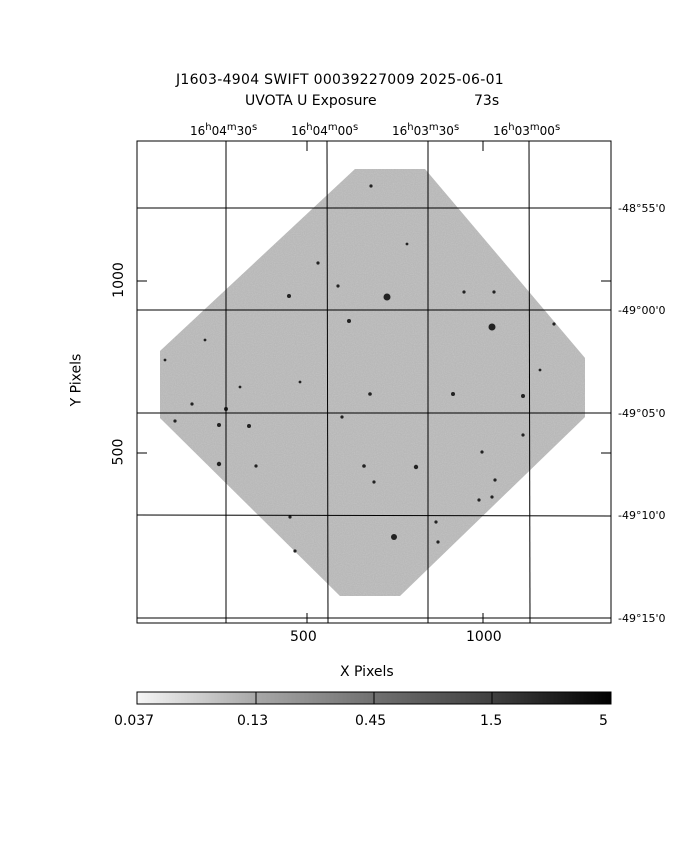  I want to click on colorbar-label: 0.45, so click(371, 721).